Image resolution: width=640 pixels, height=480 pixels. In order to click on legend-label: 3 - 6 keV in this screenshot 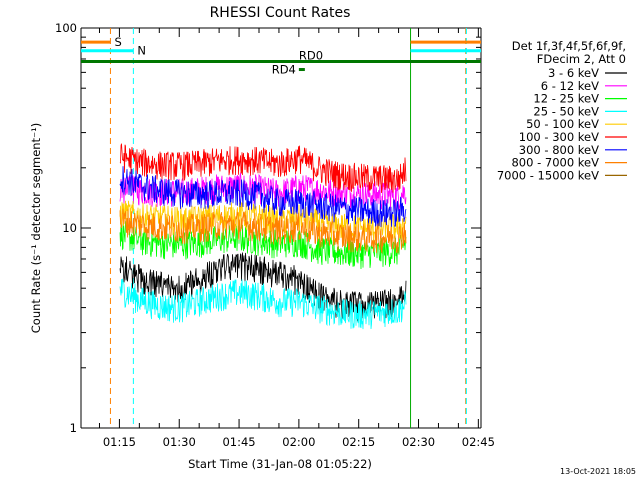, I will do `click(573, 73)`.